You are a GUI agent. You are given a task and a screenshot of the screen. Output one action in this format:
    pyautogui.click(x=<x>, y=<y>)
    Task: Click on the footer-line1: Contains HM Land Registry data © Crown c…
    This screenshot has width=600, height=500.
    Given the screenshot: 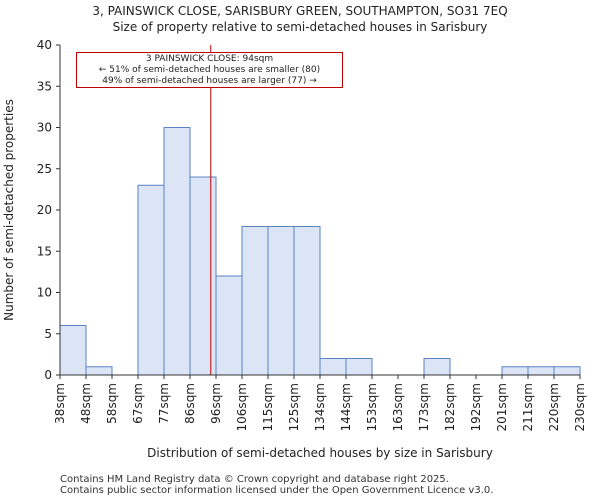 What is the action you would take?
    pyautogui.click(x=254, y=479)
    